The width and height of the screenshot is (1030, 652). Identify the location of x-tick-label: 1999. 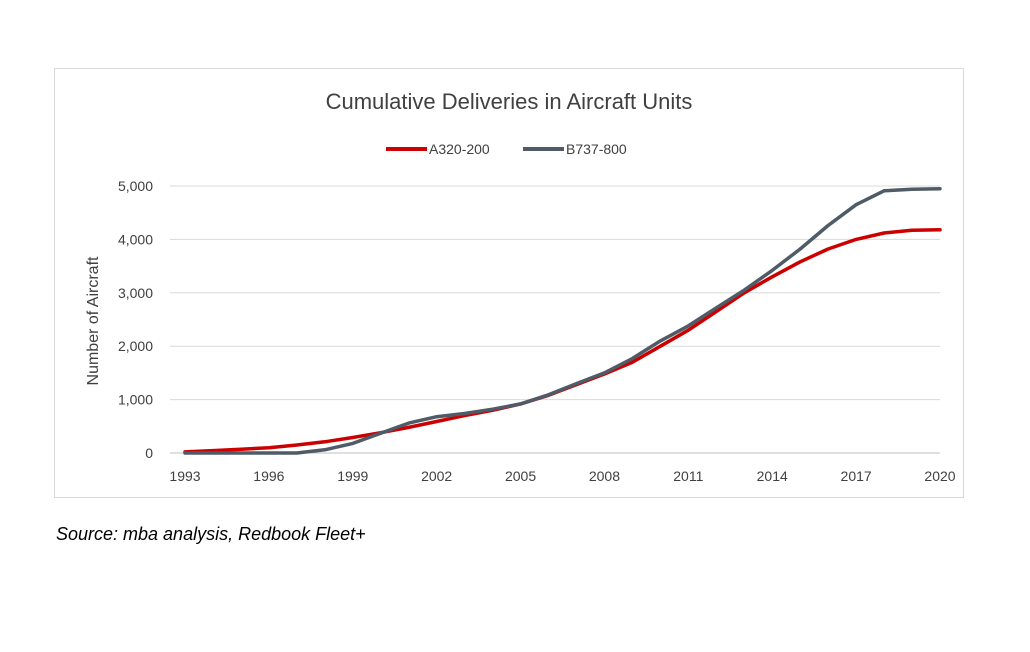
(352, 476).